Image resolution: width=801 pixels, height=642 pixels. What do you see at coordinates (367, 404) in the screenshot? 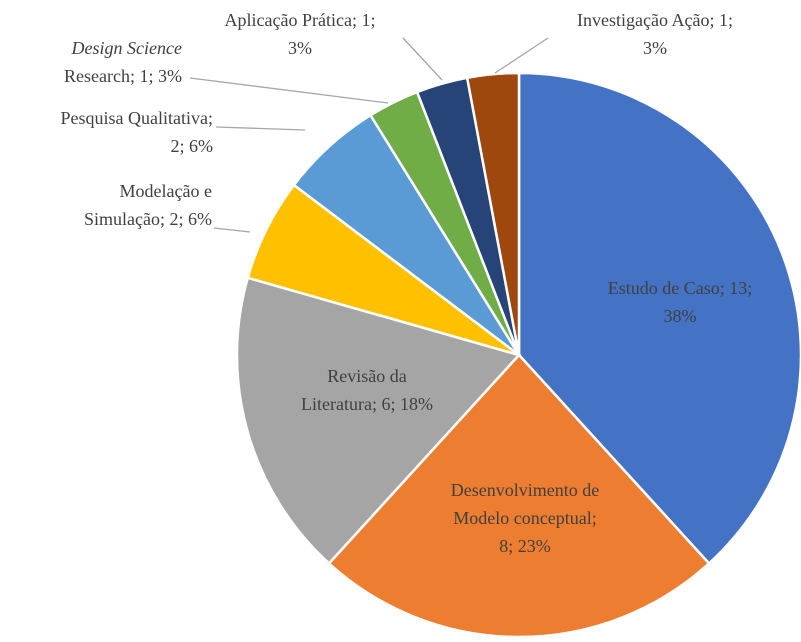
I see `data-label: Literatura; 6; 18%` at bounding box center [367, 404].